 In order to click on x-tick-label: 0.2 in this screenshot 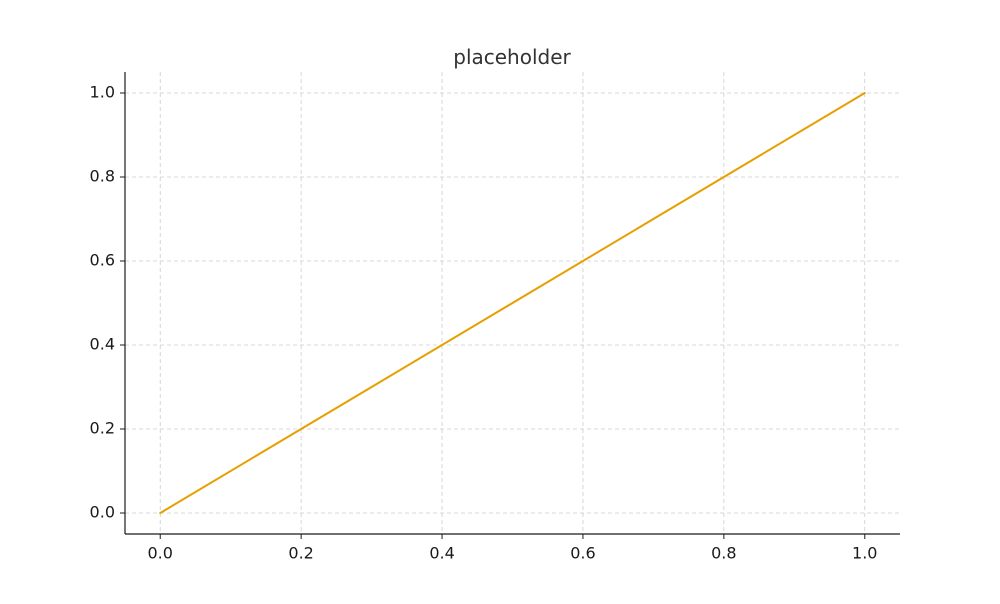, I will do `click(300, 553)`.